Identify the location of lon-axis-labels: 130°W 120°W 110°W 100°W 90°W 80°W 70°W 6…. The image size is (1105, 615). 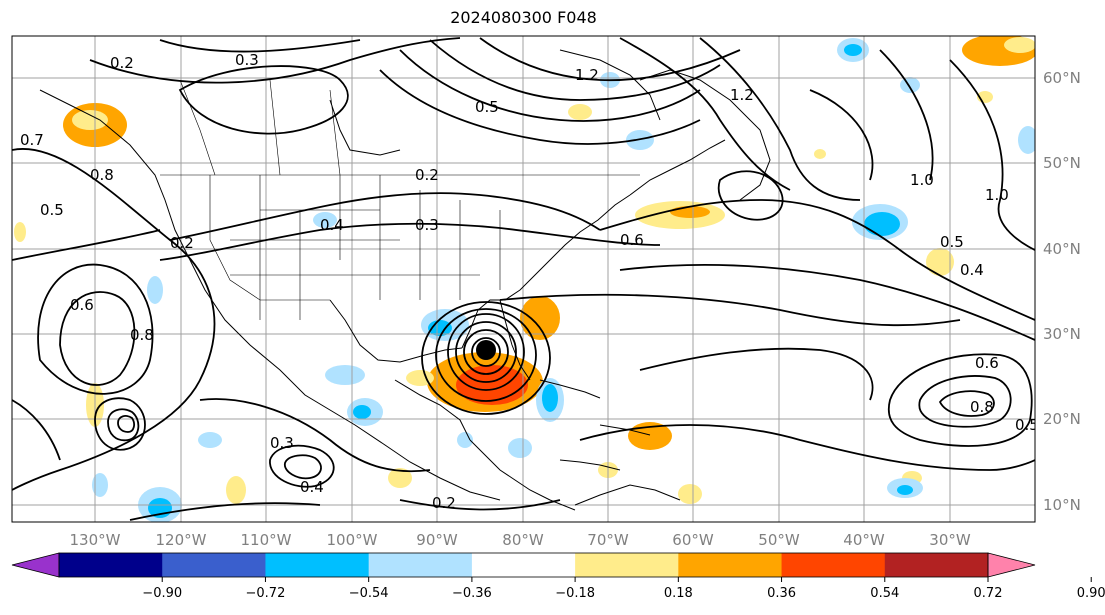
(520, 540).